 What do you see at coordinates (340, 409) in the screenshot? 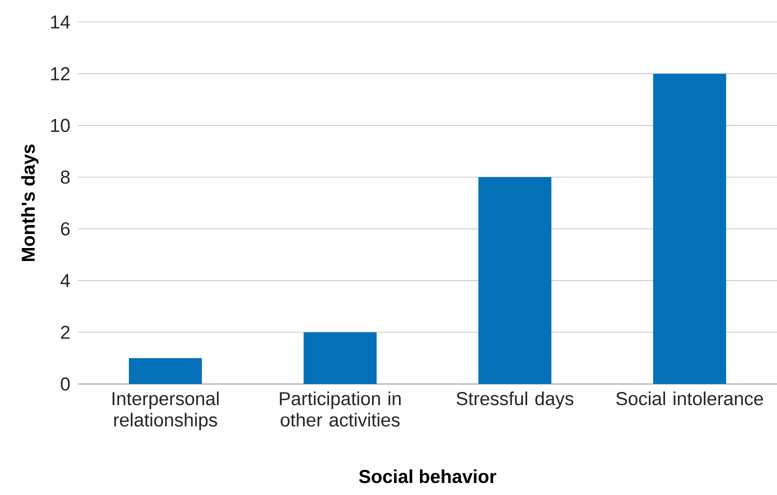
I see `x-tick-label: Participation in other activities` at bounding box center [340, 409].